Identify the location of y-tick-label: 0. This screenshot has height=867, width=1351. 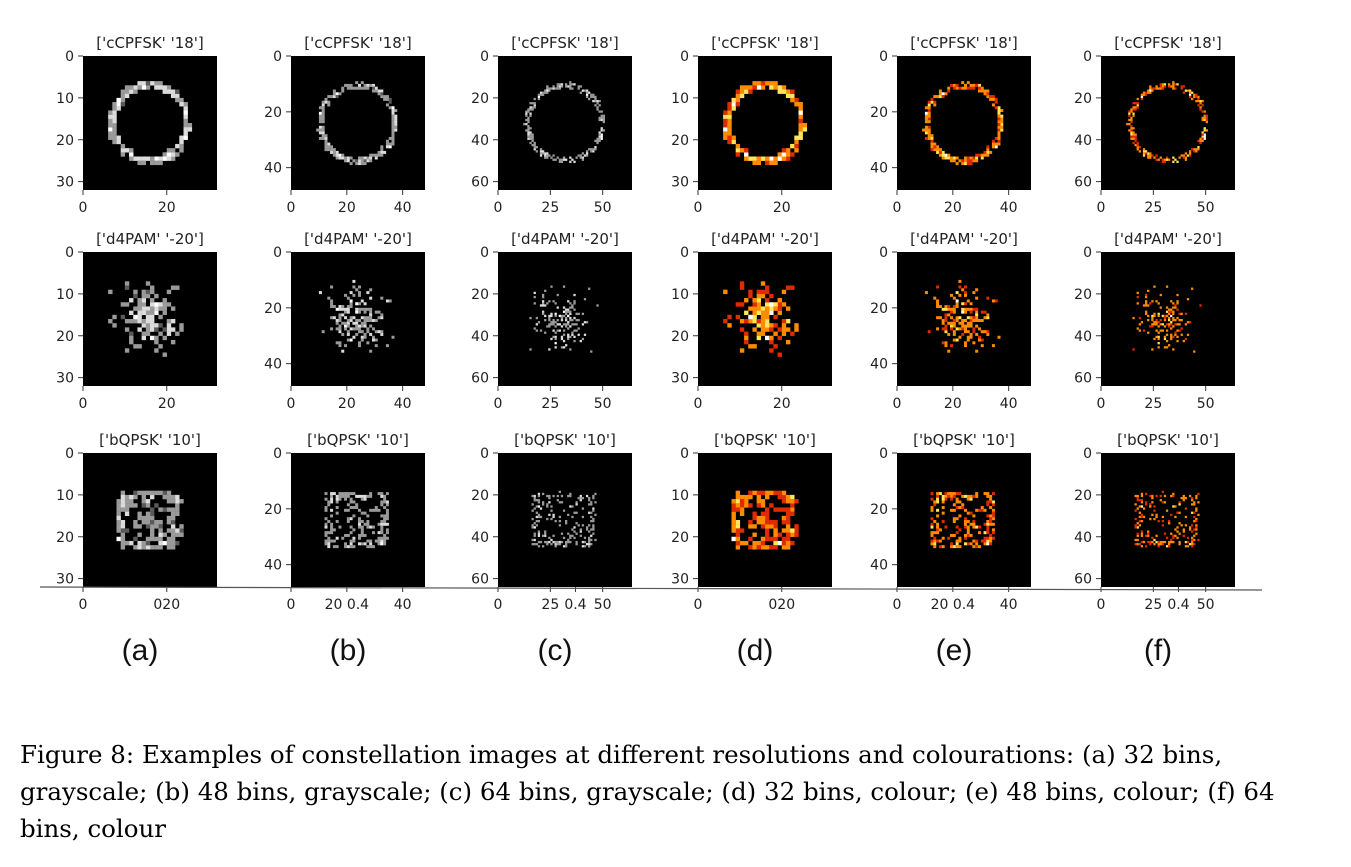
(484, 57).